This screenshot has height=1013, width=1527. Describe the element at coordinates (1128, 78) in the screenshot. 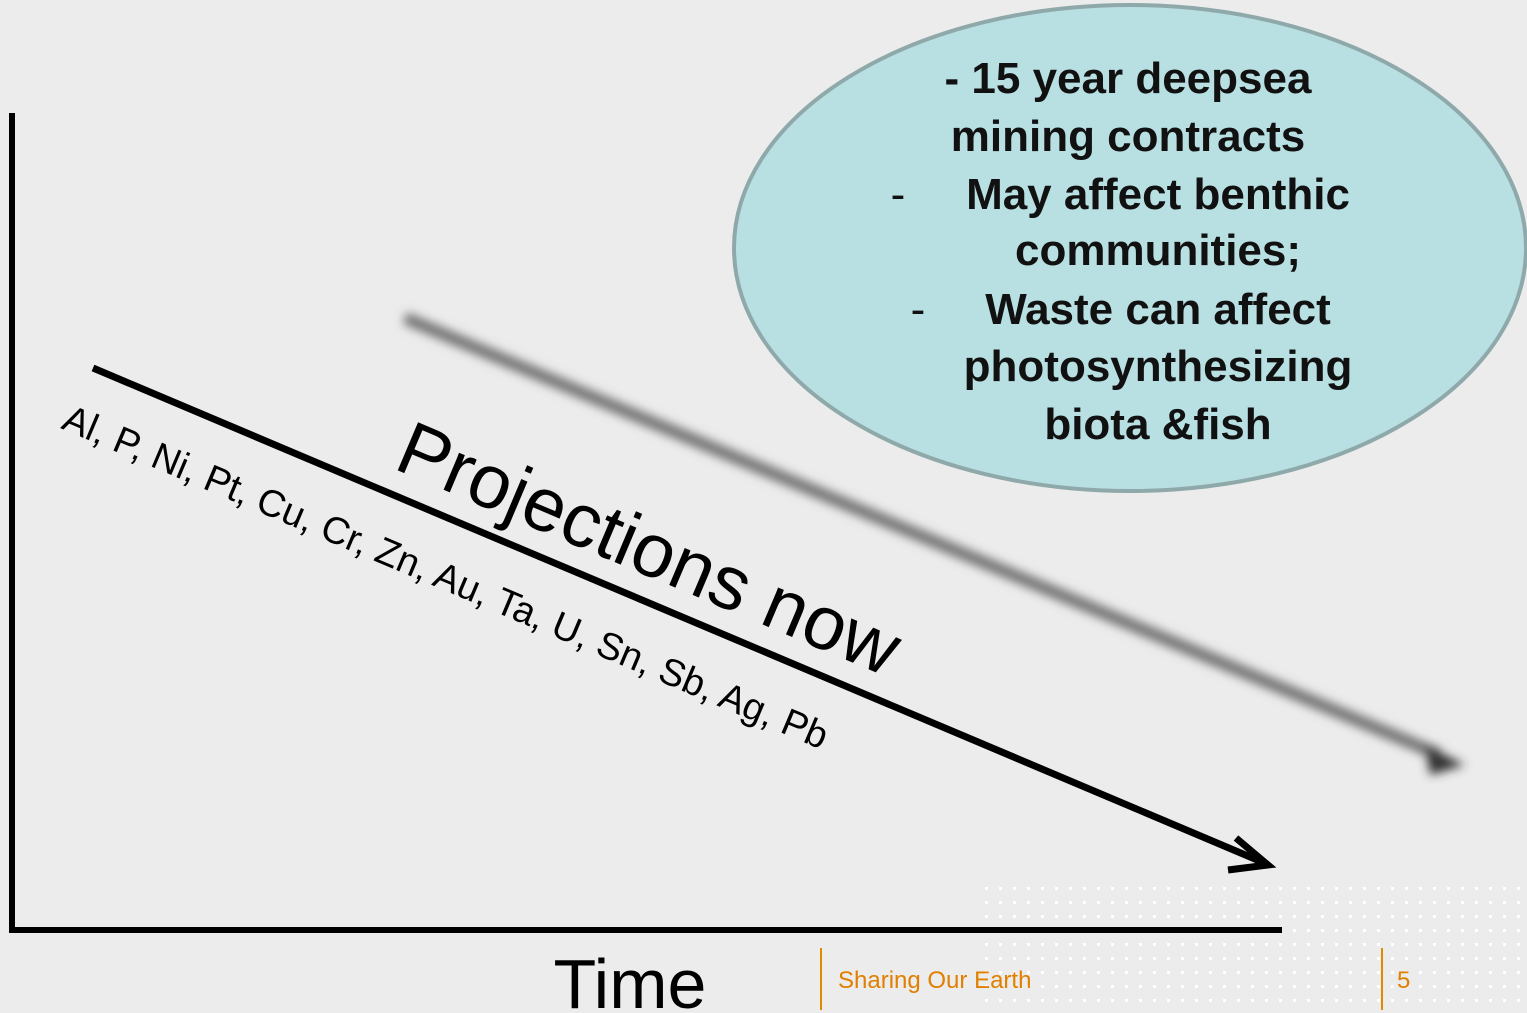

I see `callout-line: - 15 year deepsea` at that location.